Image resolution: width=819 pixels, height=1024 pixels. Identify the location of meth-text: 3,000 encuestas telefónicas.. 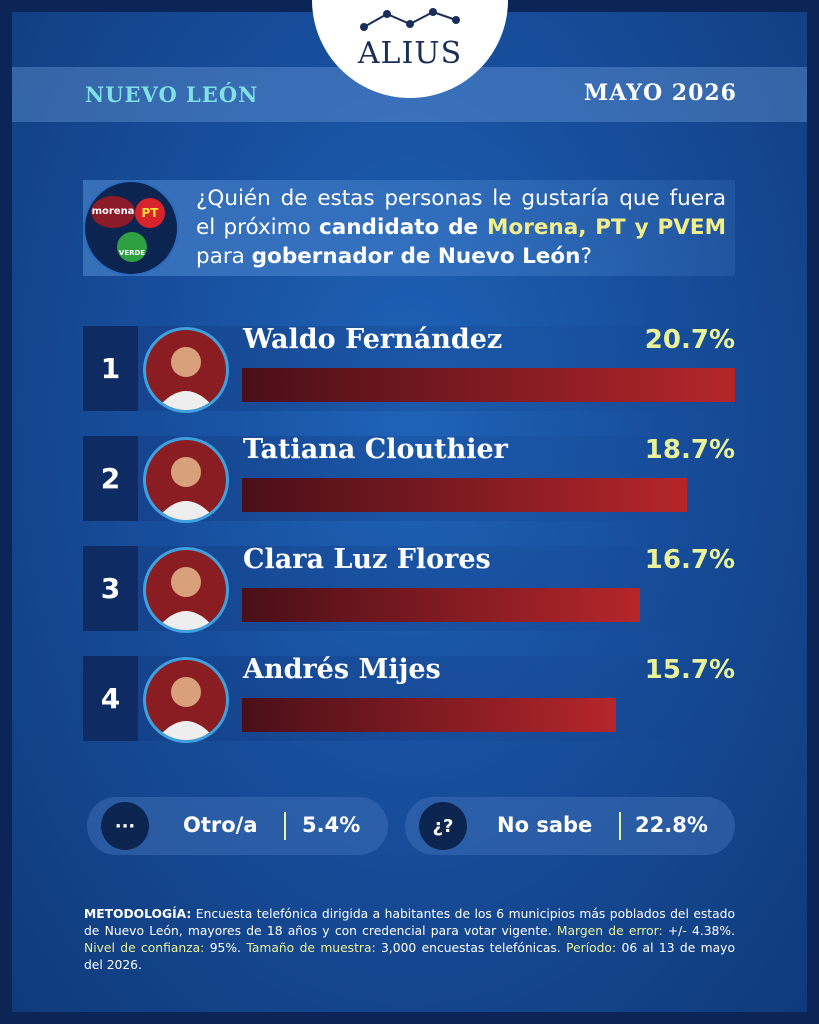
(471, 948).